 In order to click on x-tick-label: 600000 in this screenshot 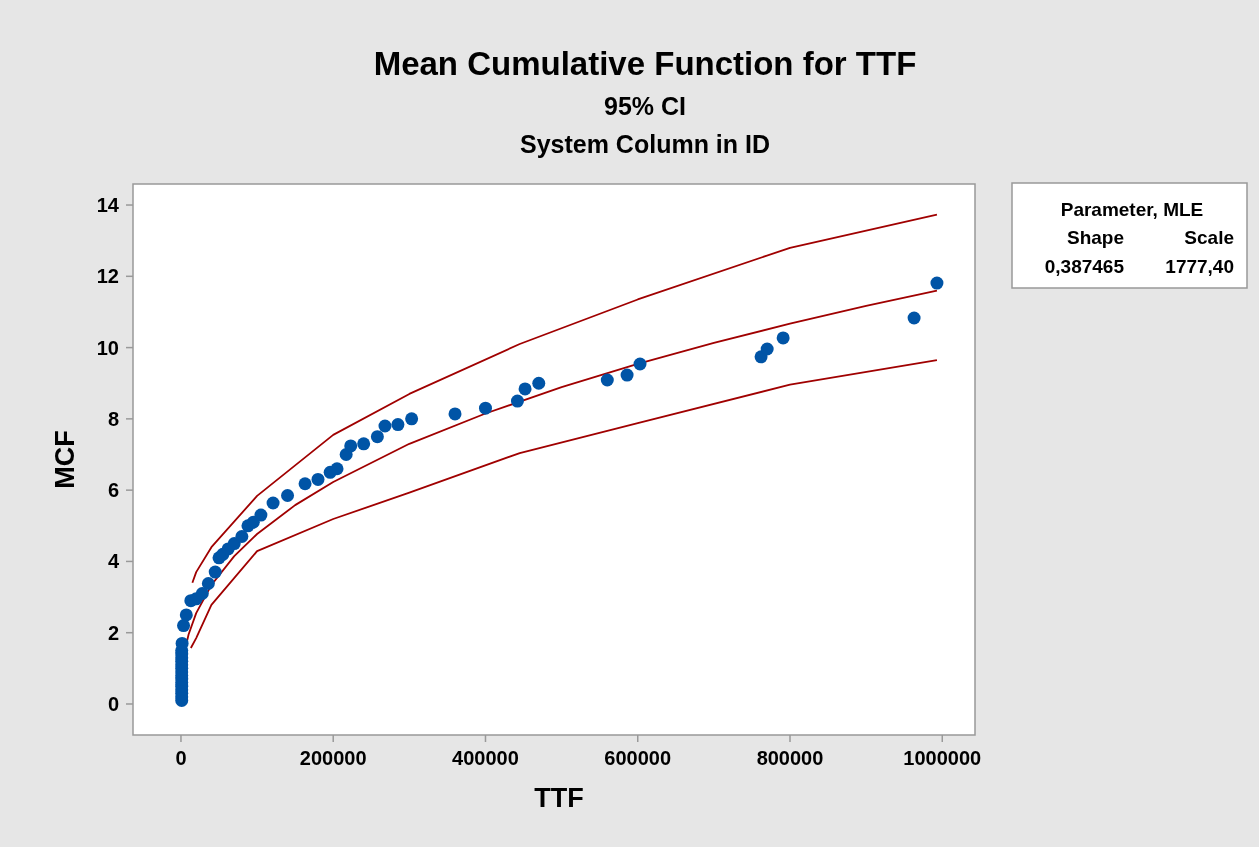, I will do `click(638, 758)`.